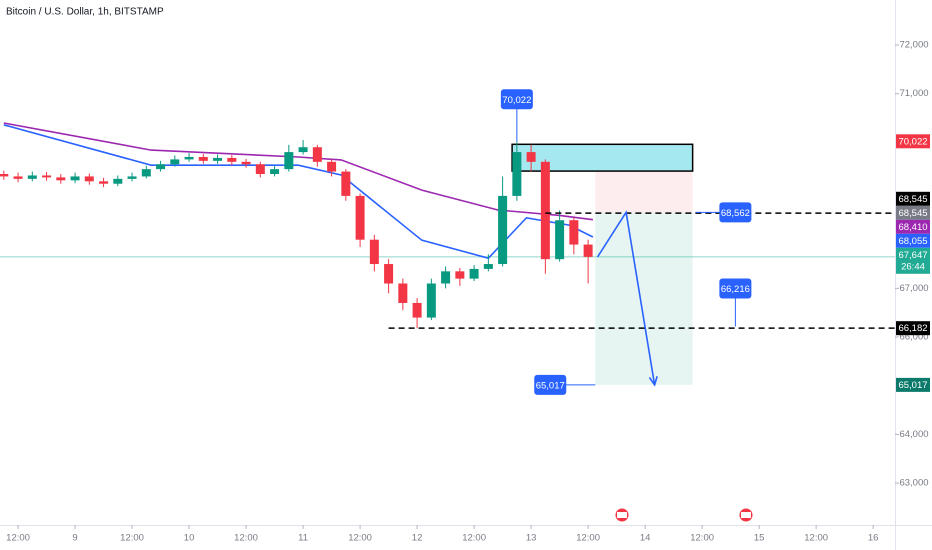 This screenshot has width=932, height=550. I want to click on price-label: 66,182, so click(912, 328).